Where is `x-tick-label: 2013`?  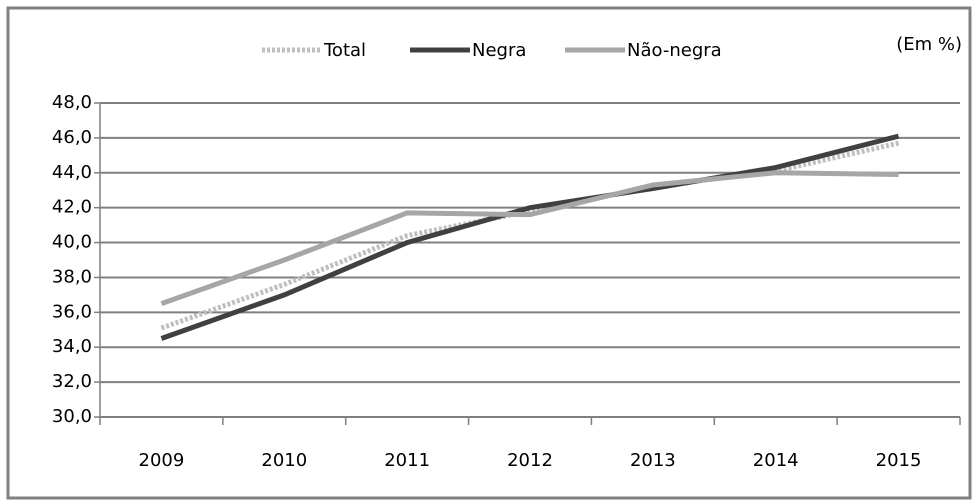 x-tick-label: 2013 is located at coordinates (653, 460).